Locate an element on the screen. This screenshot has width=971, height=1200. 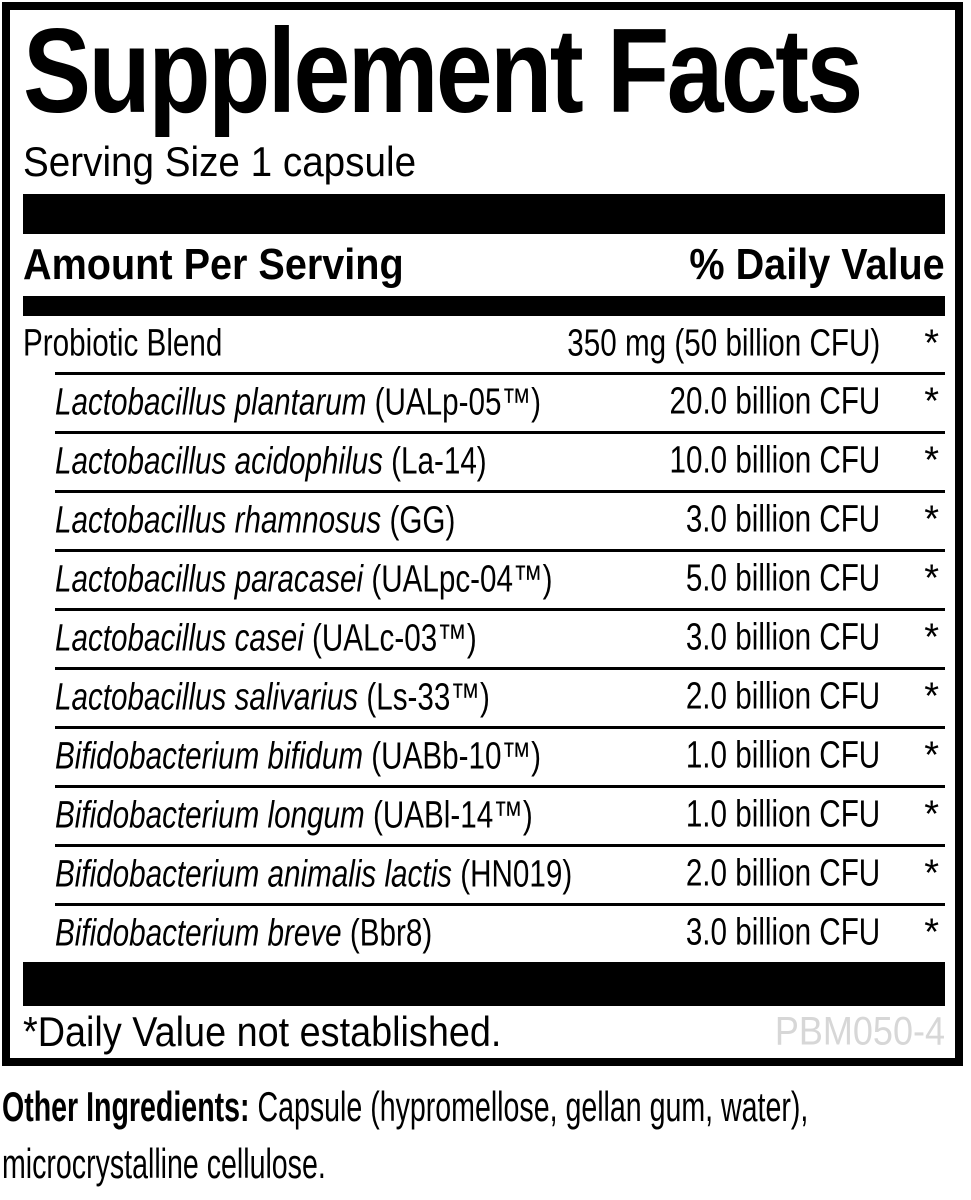
strain-id: (UABb-10™) is located at coordinates (452, 756).